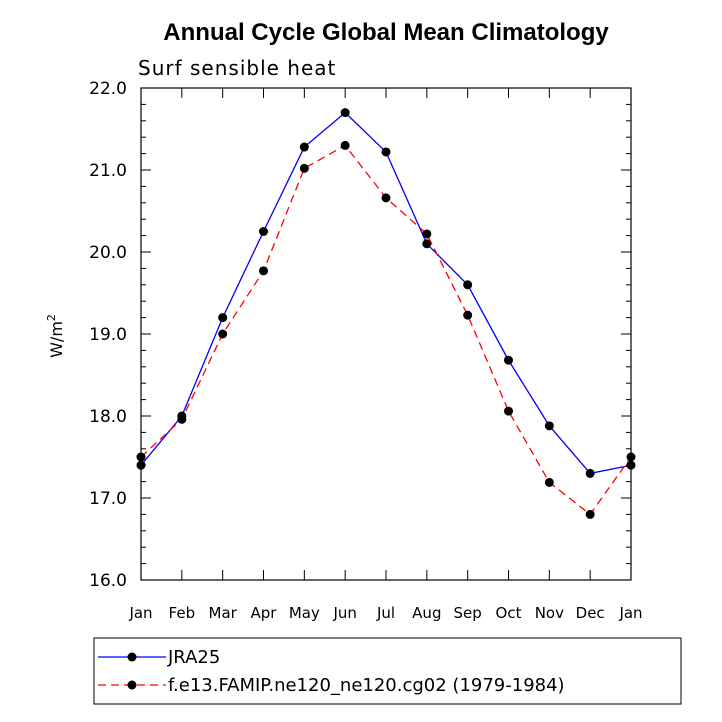  Describe the element at coordinates (193, 657) in the screenshot. I see `legend-label: JRA25` at that location.